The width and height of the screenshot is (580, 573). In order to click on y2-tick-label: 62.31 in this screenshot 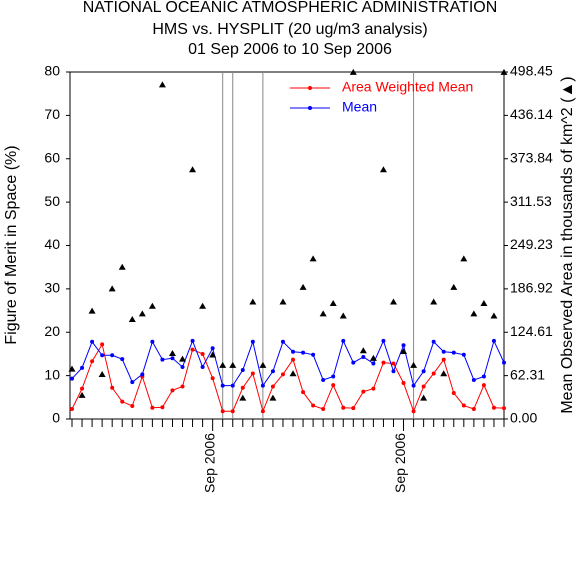, I will do `click(527, 374)`.